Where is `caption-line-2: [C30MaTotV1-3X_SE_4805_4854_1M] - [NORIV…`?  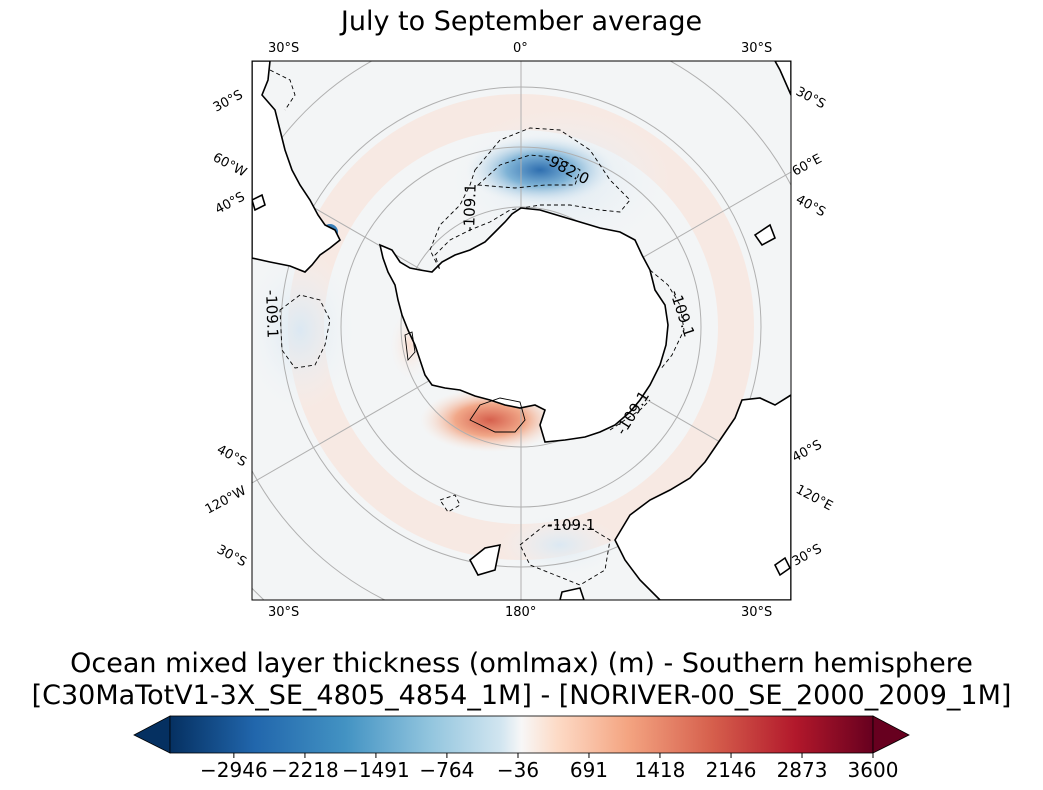
caption-line-2: [C30MaTotV1-3X_SE_4805_4854_1M] - [NORIV… is located at coordinates (521, 695).